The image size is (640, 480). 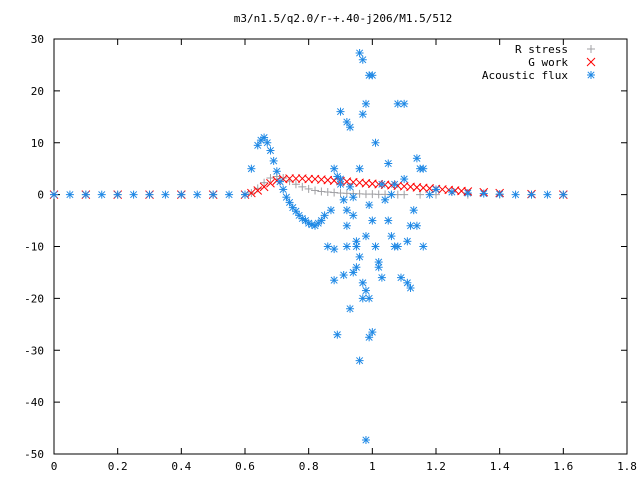 What do you see at coordinates (525, 75) in the screenshot?
I see `legend-label: Acoustic flux` at bounding box center [525, 75].